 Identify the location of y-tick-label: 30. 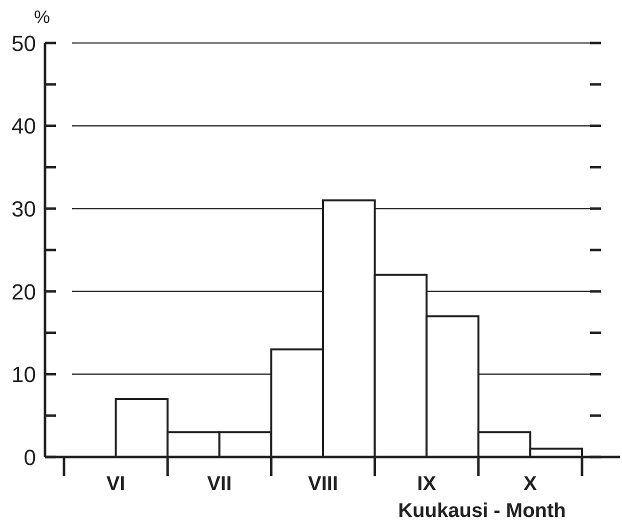
(24, 209).